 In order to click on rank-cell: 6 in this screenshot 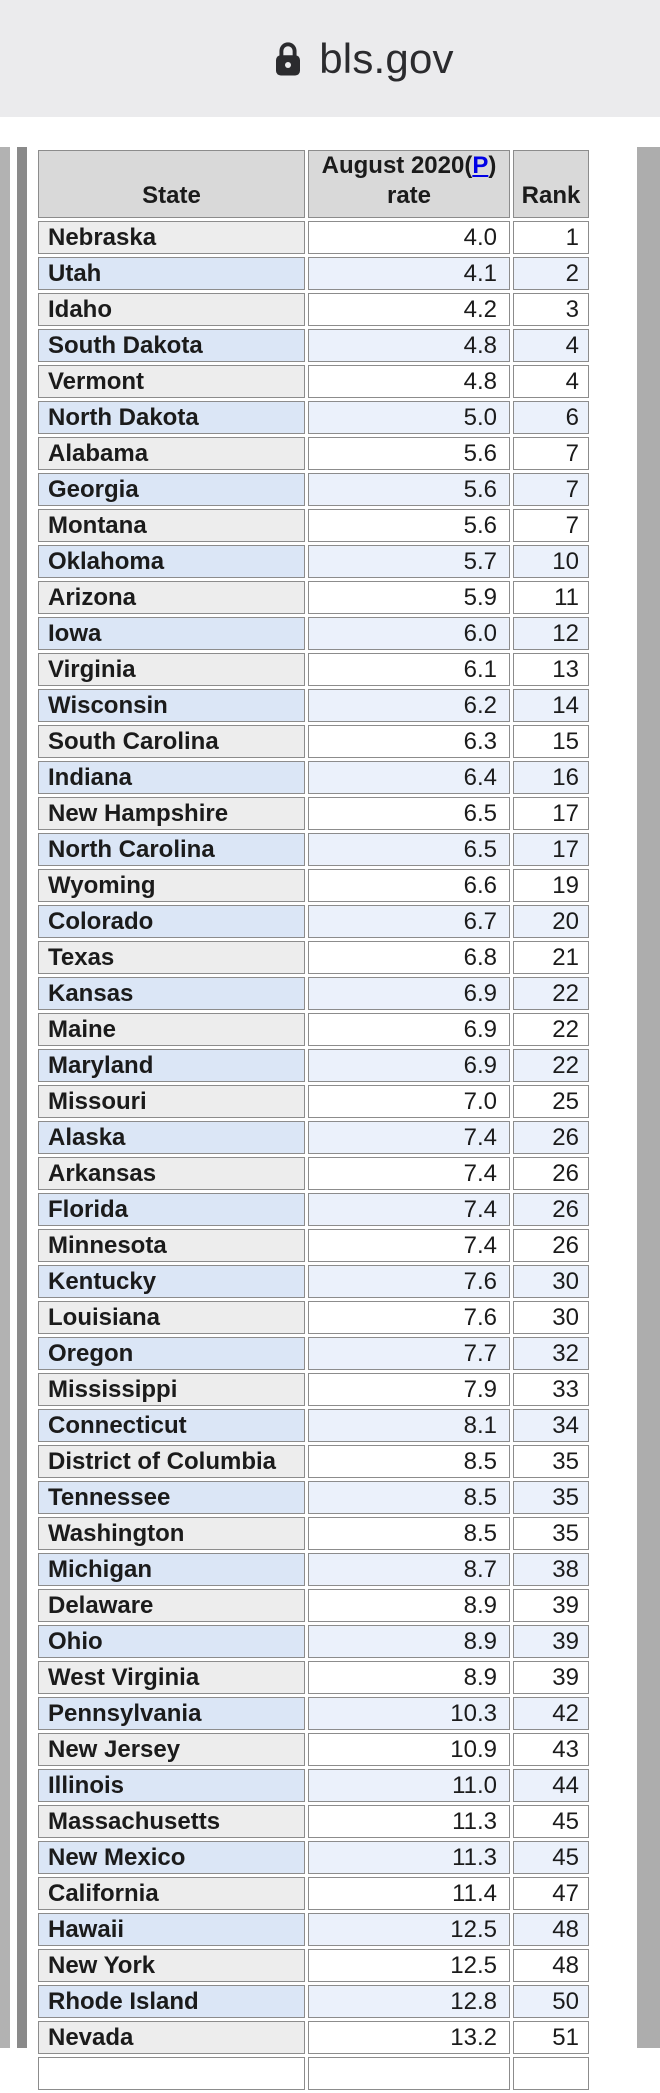, I will do `click(551, 417)`.